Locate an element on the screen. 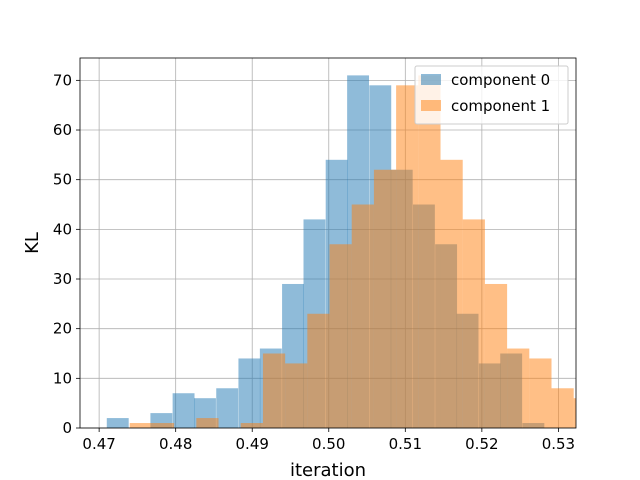 This screenshot has height=480, width=640. x-tick-label: 0.47 is located at coordinates (98, 444).